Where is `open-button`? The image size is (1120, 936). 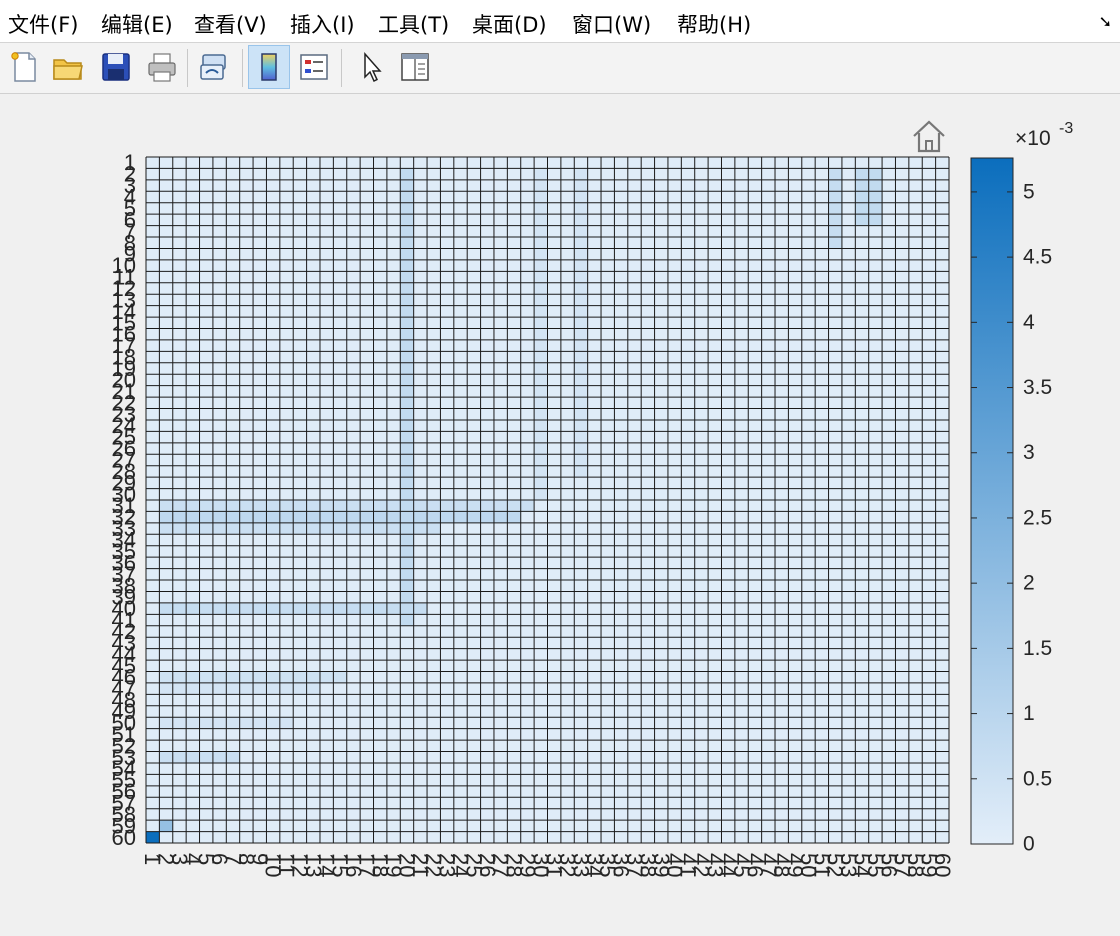 open-button is located at coordinates (68, 67).